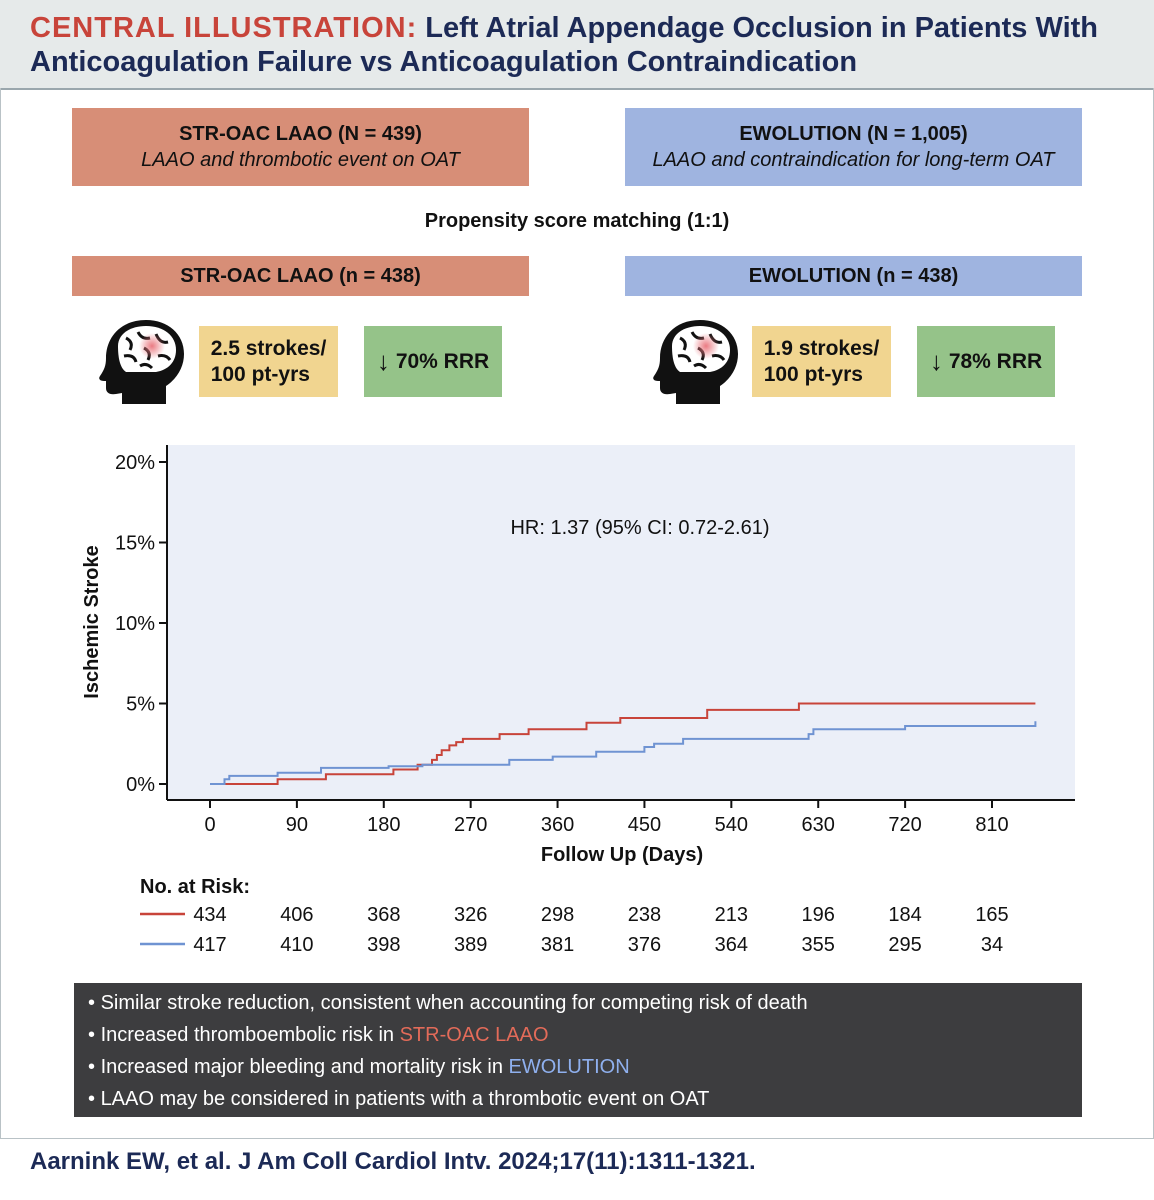 The image size is (1154, 1200). I want to click on rrr-value: 70% RRR, so click(442, 361).